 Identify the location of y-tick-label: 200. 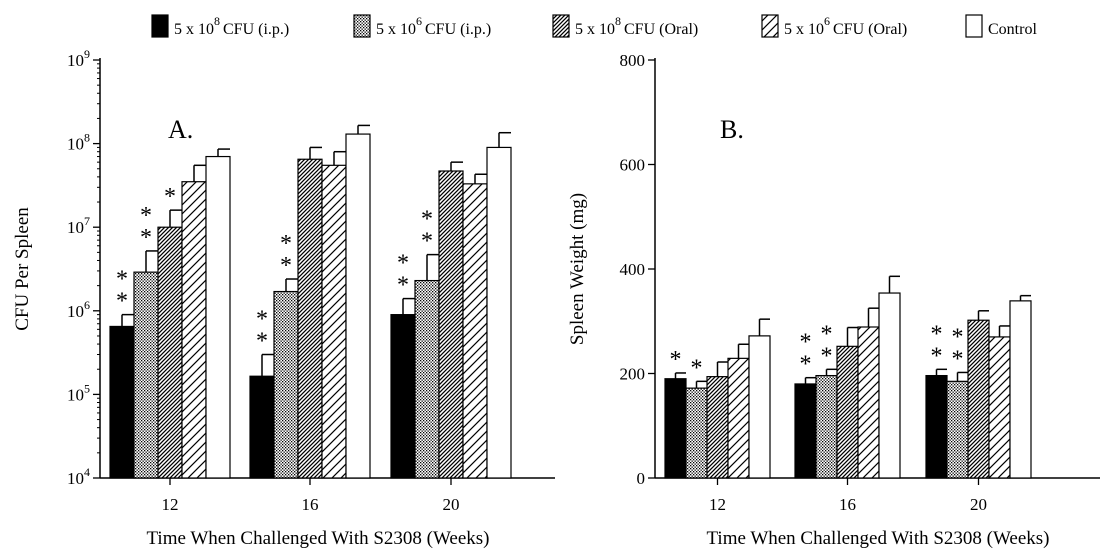
(633, 374).